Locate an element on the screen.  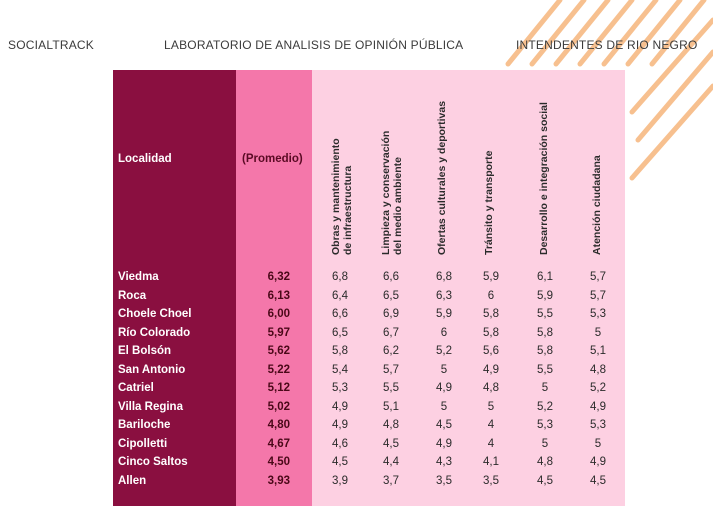
cell-value: 6,4 is located at coordinates (340, 295).